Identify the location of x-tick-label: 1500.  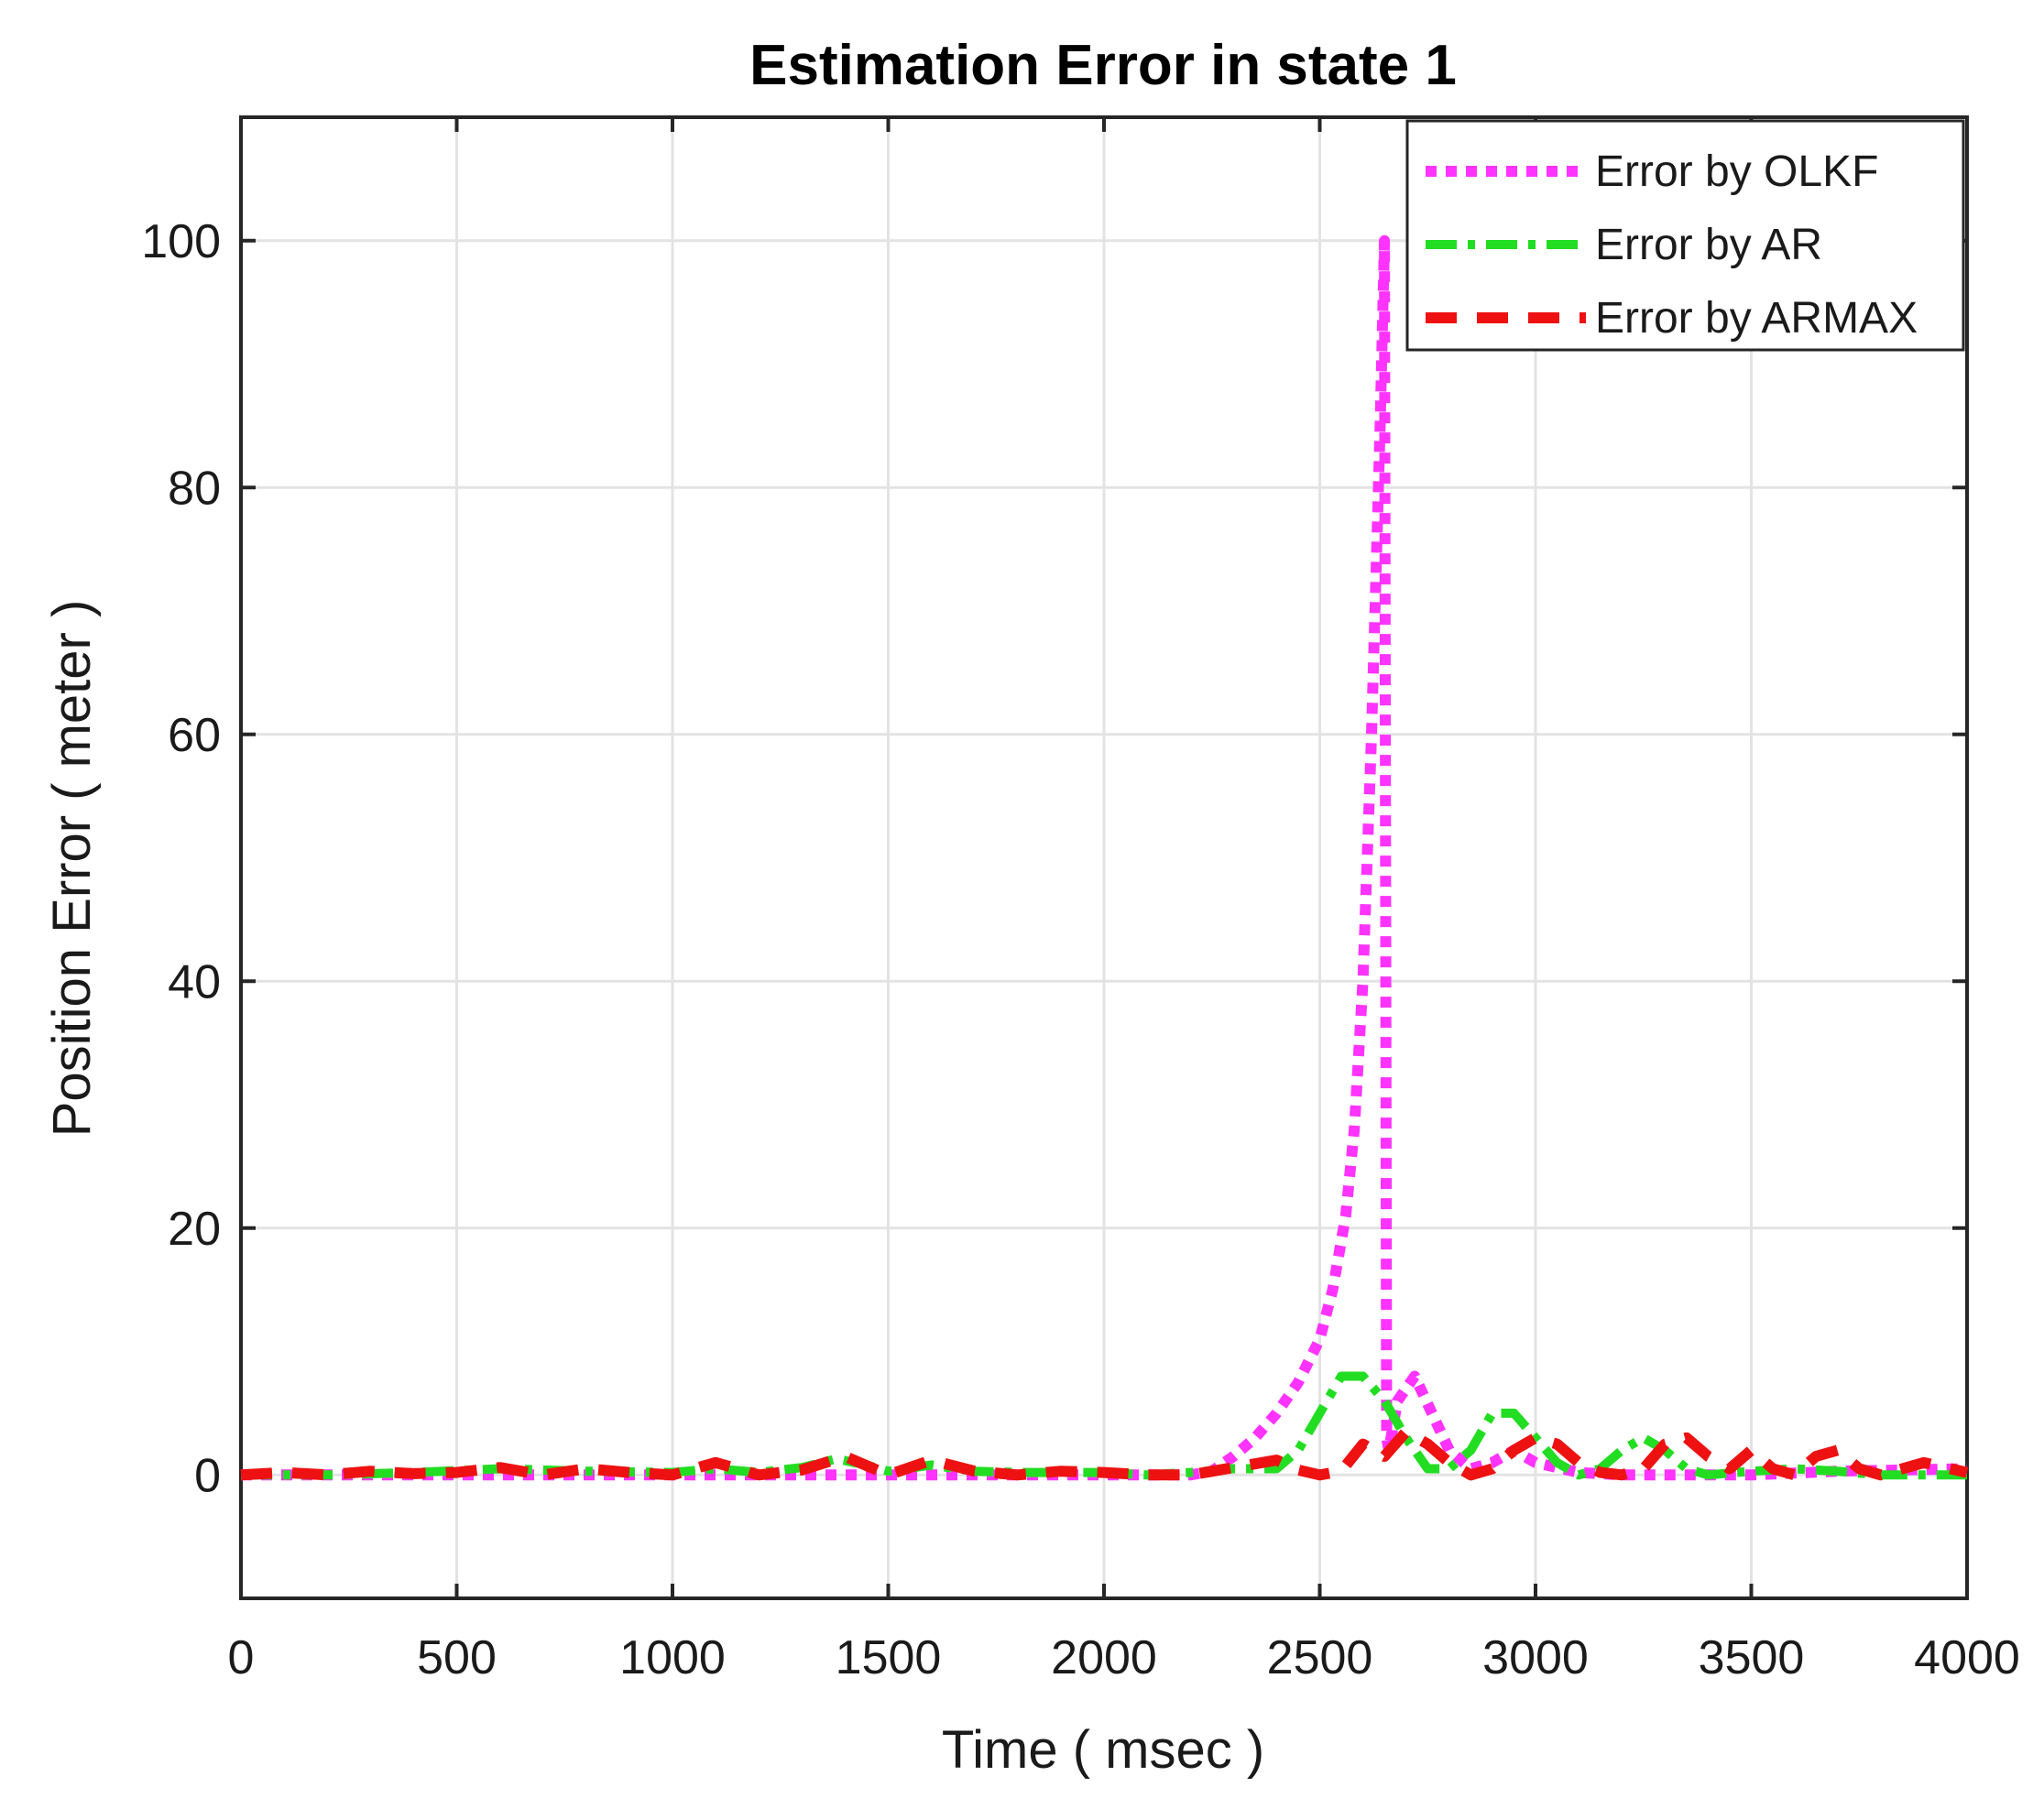
(889, 1657).